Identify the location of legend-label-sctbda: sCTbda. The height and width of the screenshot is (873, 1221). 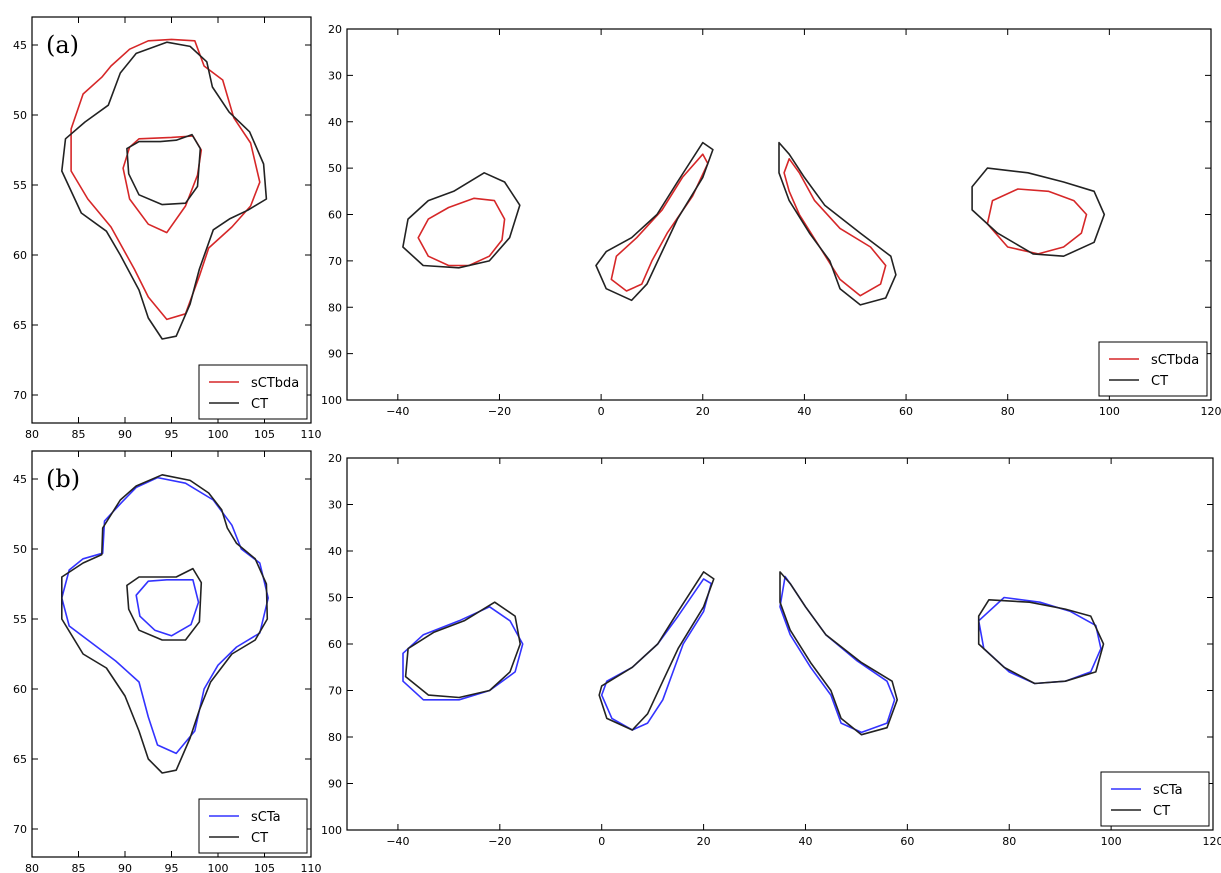
(275, 383).